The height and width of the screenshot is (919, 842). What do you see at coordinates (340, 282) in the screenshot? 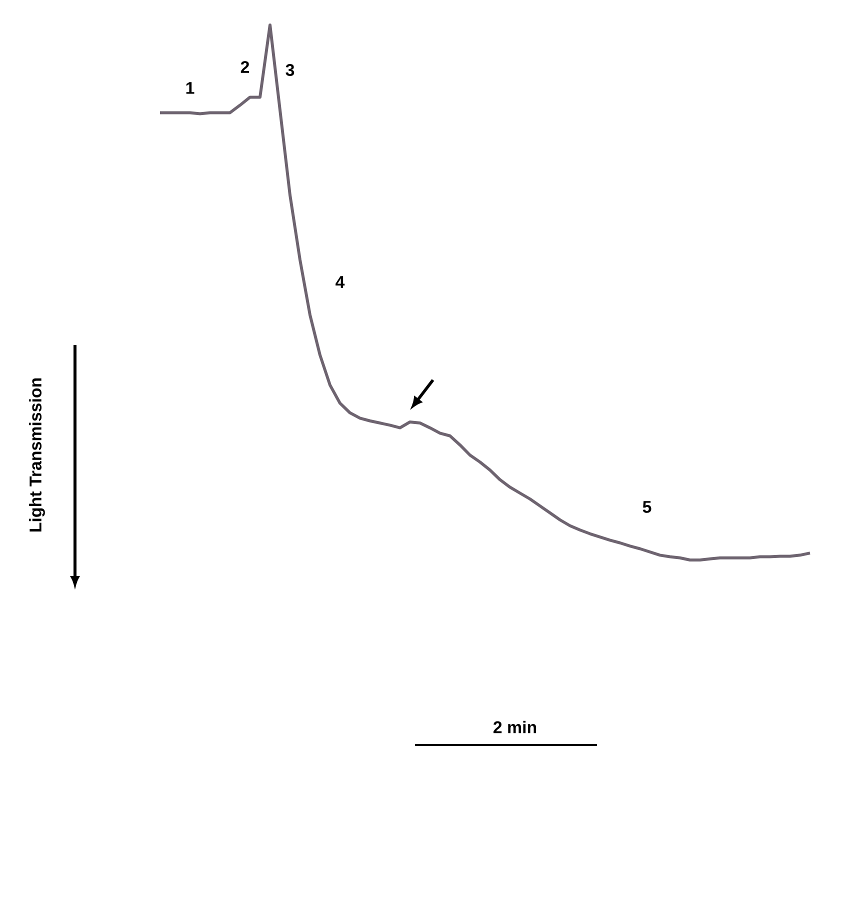
I see `annotation: 4` at bounding box center [340, 282].